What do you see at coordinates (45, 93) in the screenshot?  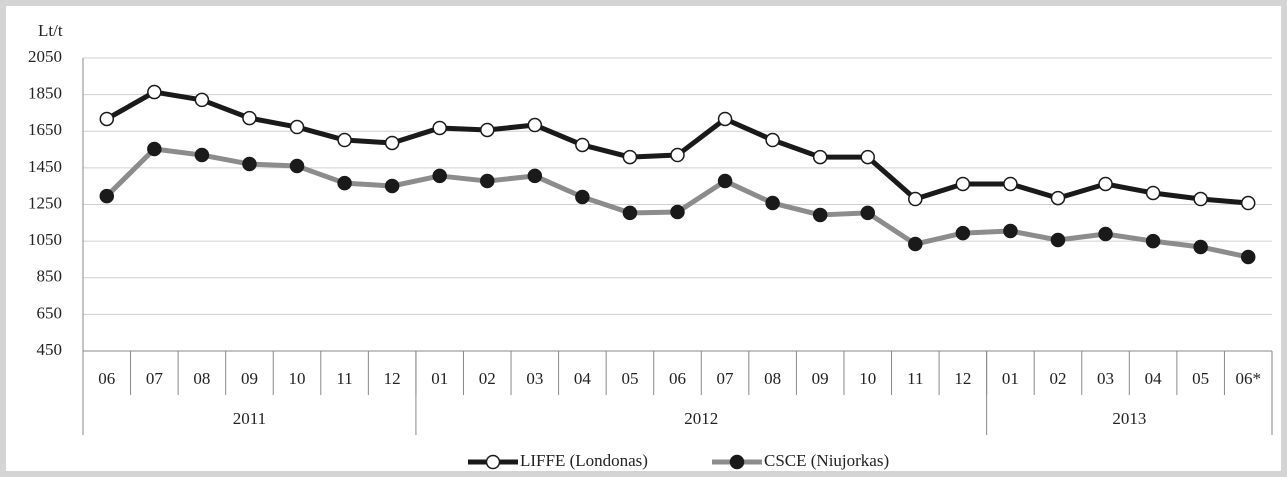 I see `y-tick-label: 1850` at bounding box center [45, 93].